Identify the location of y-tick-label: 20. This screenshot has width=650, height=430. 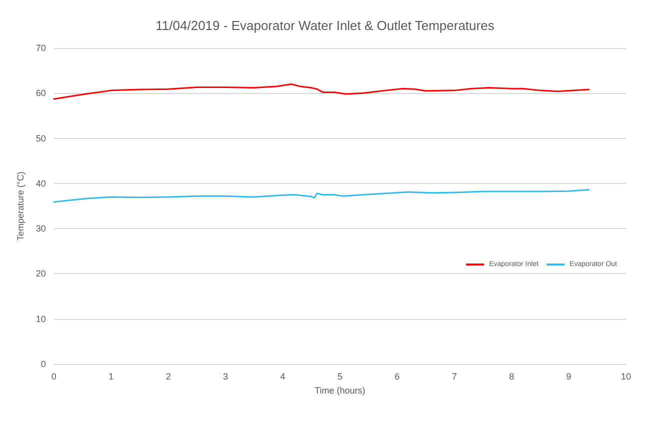
(41, 273).